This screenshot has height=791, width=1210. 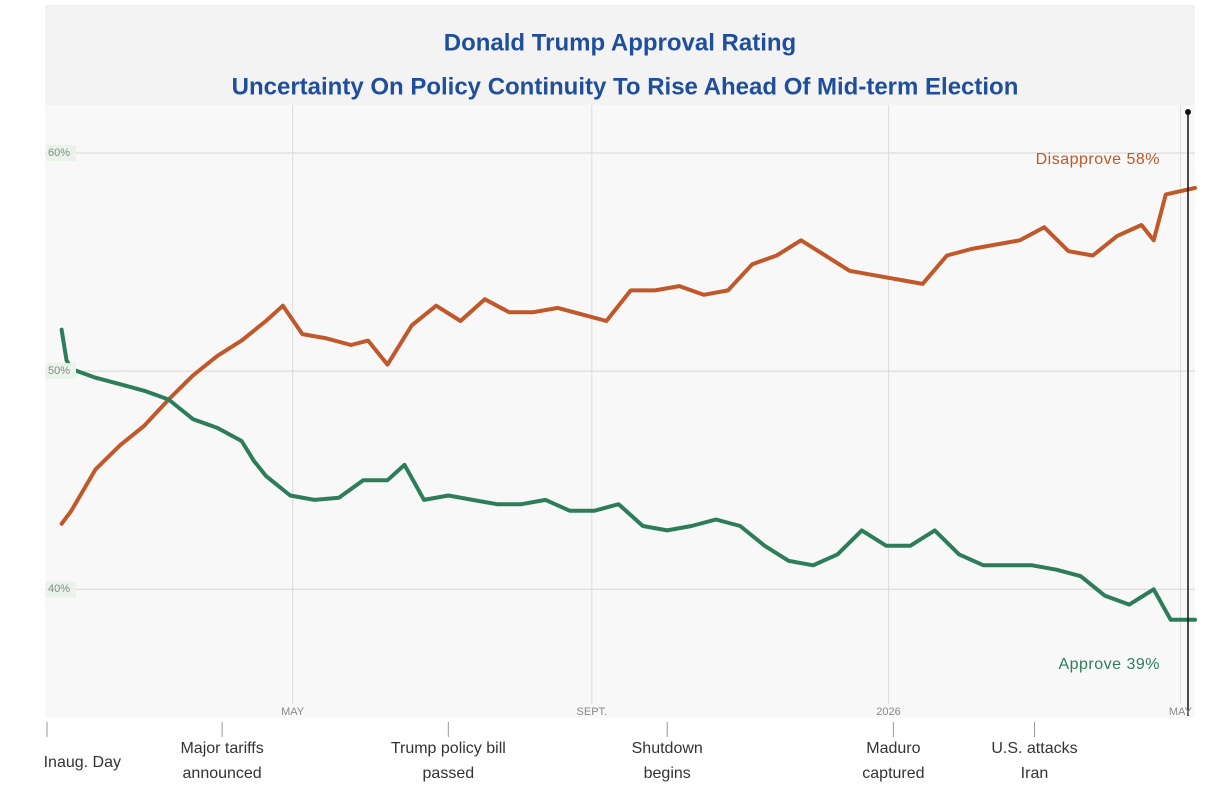 I want to click on current-date-dot, so click(x=1188, y=112).